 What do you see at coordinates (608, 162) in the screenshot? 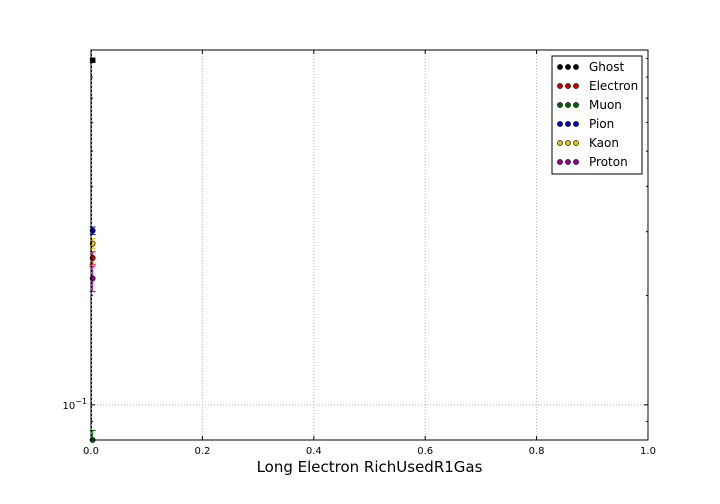
I see `legend-label: Proton` at bounding box center [608, 162].